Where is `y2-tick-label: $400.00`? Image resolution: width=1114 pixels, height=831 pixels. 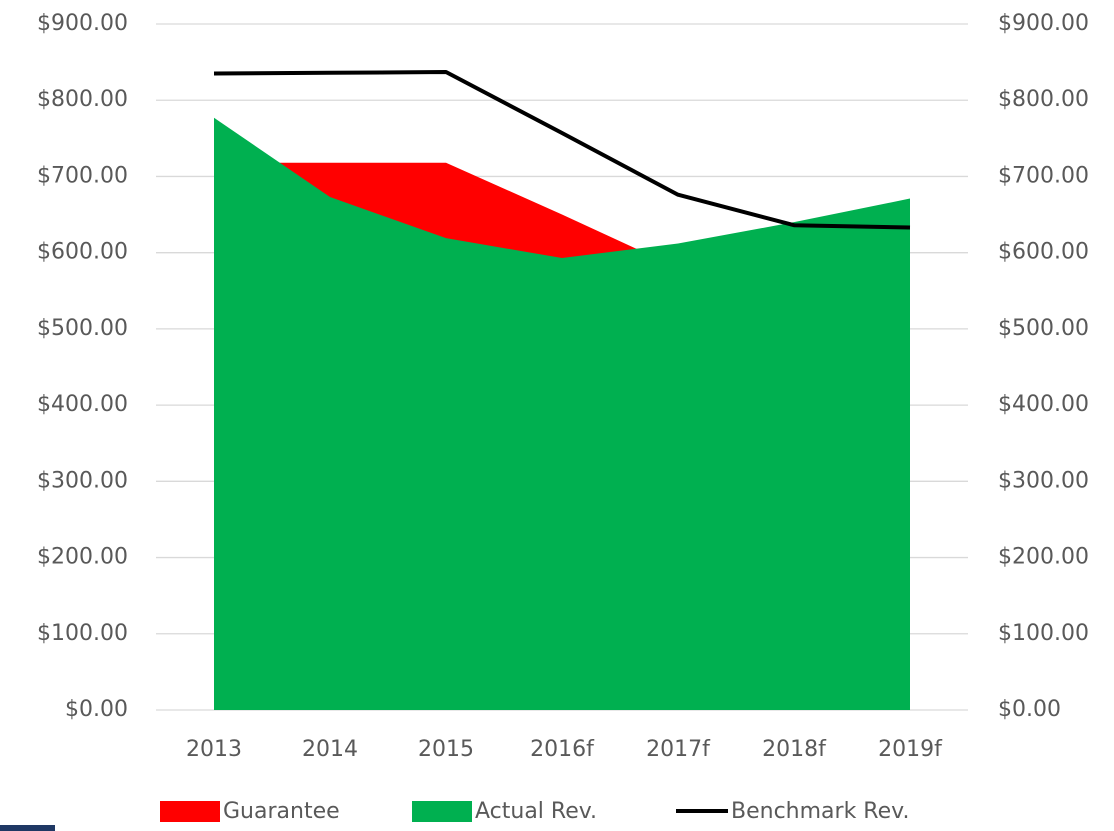
y2-tick-label: $400.00 is located at coordinates (1043, 404).